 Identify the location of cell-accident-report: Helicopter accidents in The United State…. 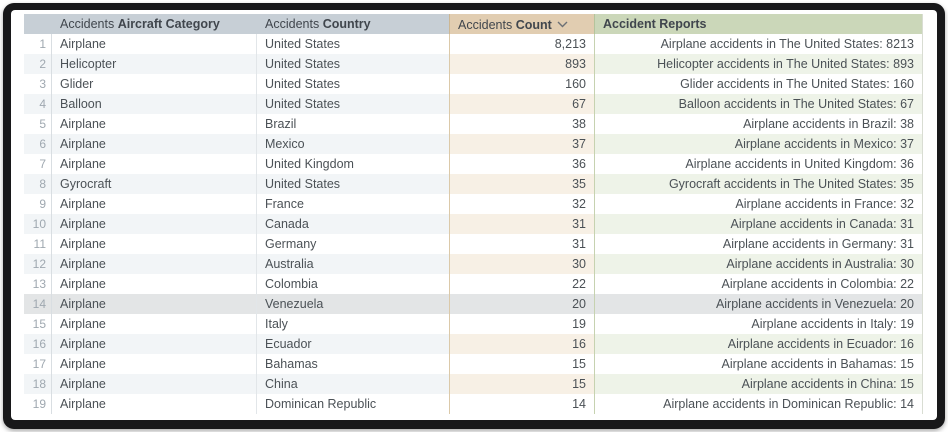
(758, 64).